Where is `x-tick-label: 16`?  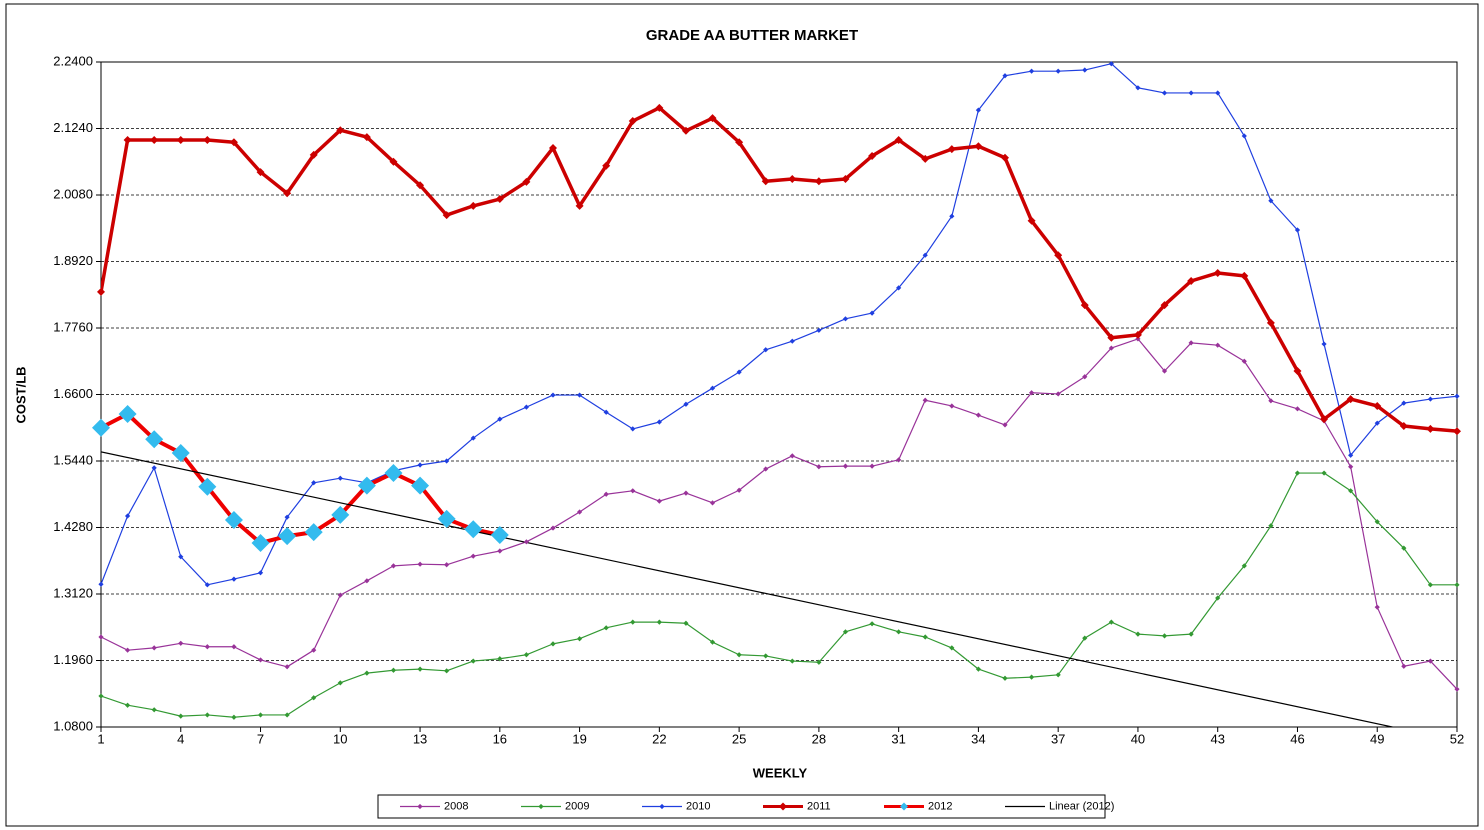
x-tick-label: 16 is located at coordinates (500, 738).